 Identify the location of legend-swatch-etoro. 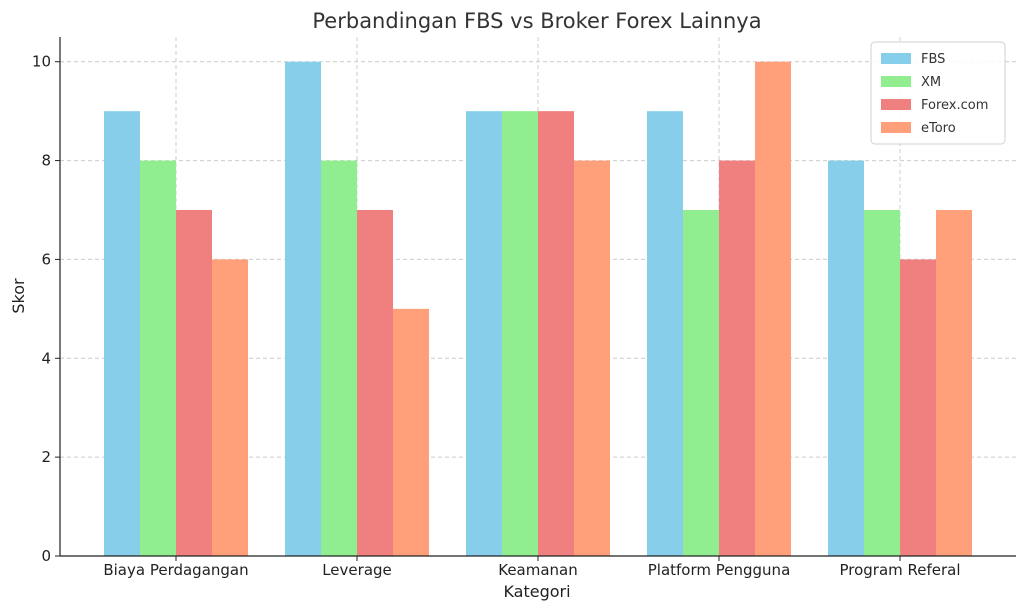
(896, 127).